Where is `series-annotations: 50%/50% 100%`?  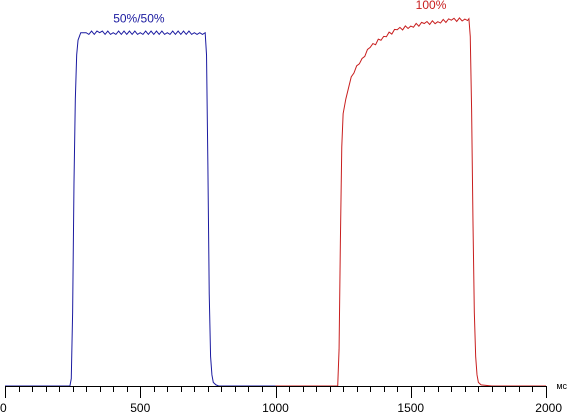 series-annotations: 50%/50% 100% is located at coordinates (279, 13).